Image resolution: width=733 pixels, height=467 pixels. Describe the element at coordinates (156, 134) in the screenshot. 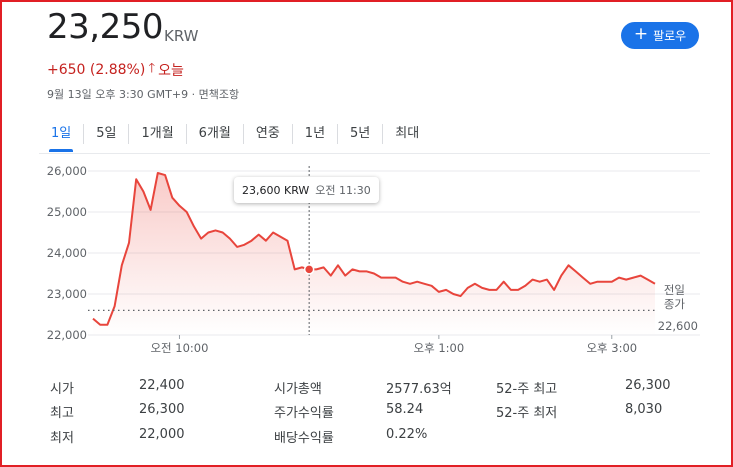

I see `tab-1m: 1개월` at that location.